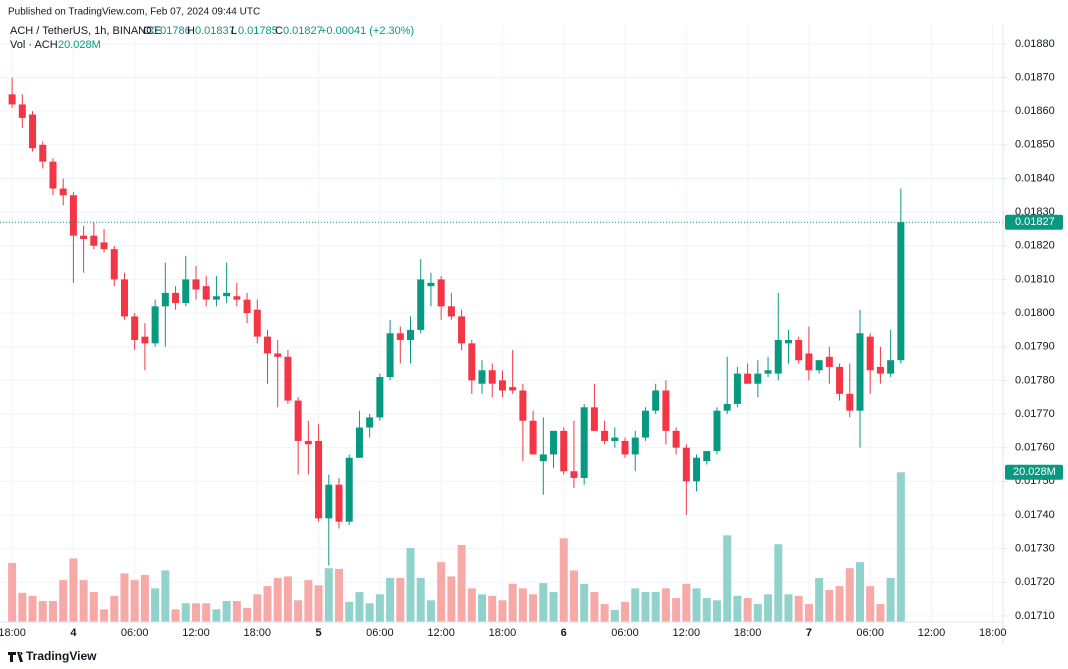  What do you see at coordinates (1035, 448) in the screenshot?
I see `y-tick-label: 0.01760` at bounding box center [1035, 448].